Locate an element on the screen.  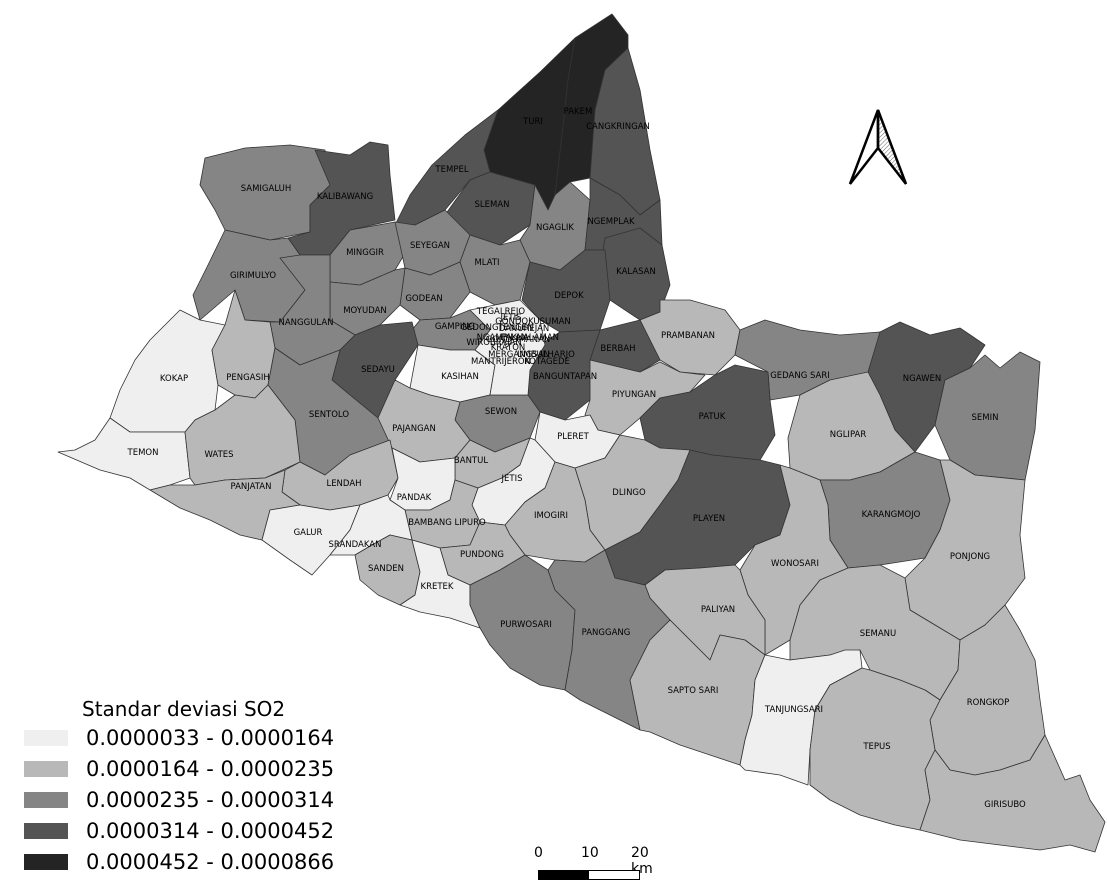
district-label: SEWON is located at coordinates (501, 412).